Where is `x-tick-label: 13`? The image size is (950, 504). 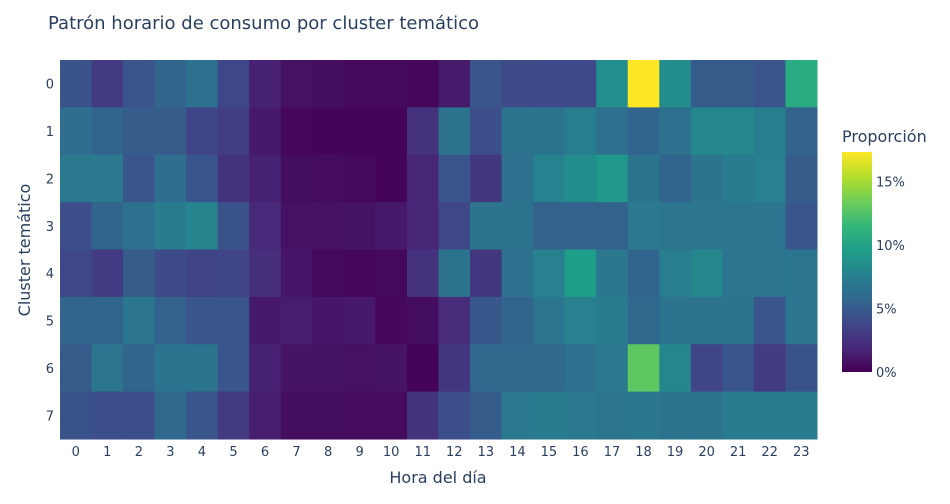 x-tick-label: 13 is located at coordinates (486, 452).